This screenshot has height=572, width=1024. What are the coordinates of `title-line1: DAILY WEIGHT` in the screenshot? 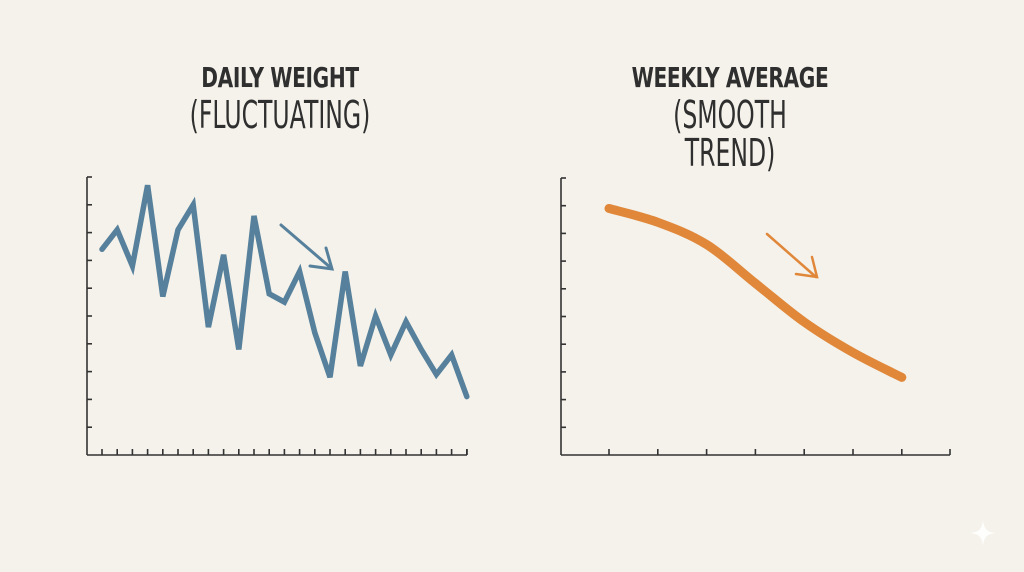 It's located at (280, 77).